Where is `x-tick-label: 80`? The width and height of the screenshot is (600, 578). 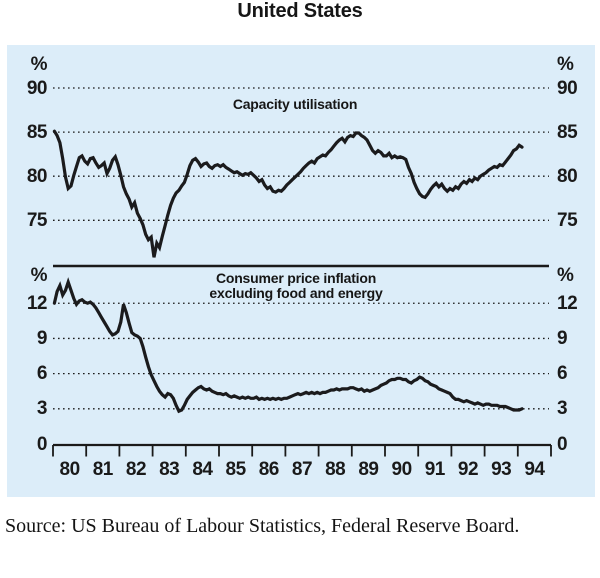 x-tick-label: 80 is located at coordinates (70, 469).